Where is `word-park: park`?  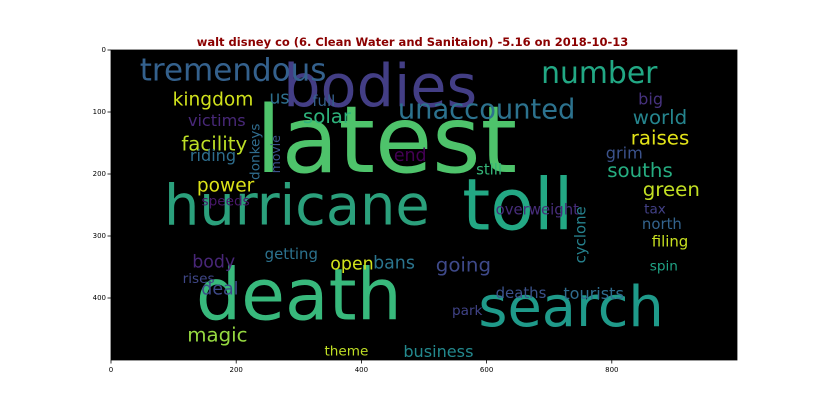 word-park: park is located at coordinates (467, 311).